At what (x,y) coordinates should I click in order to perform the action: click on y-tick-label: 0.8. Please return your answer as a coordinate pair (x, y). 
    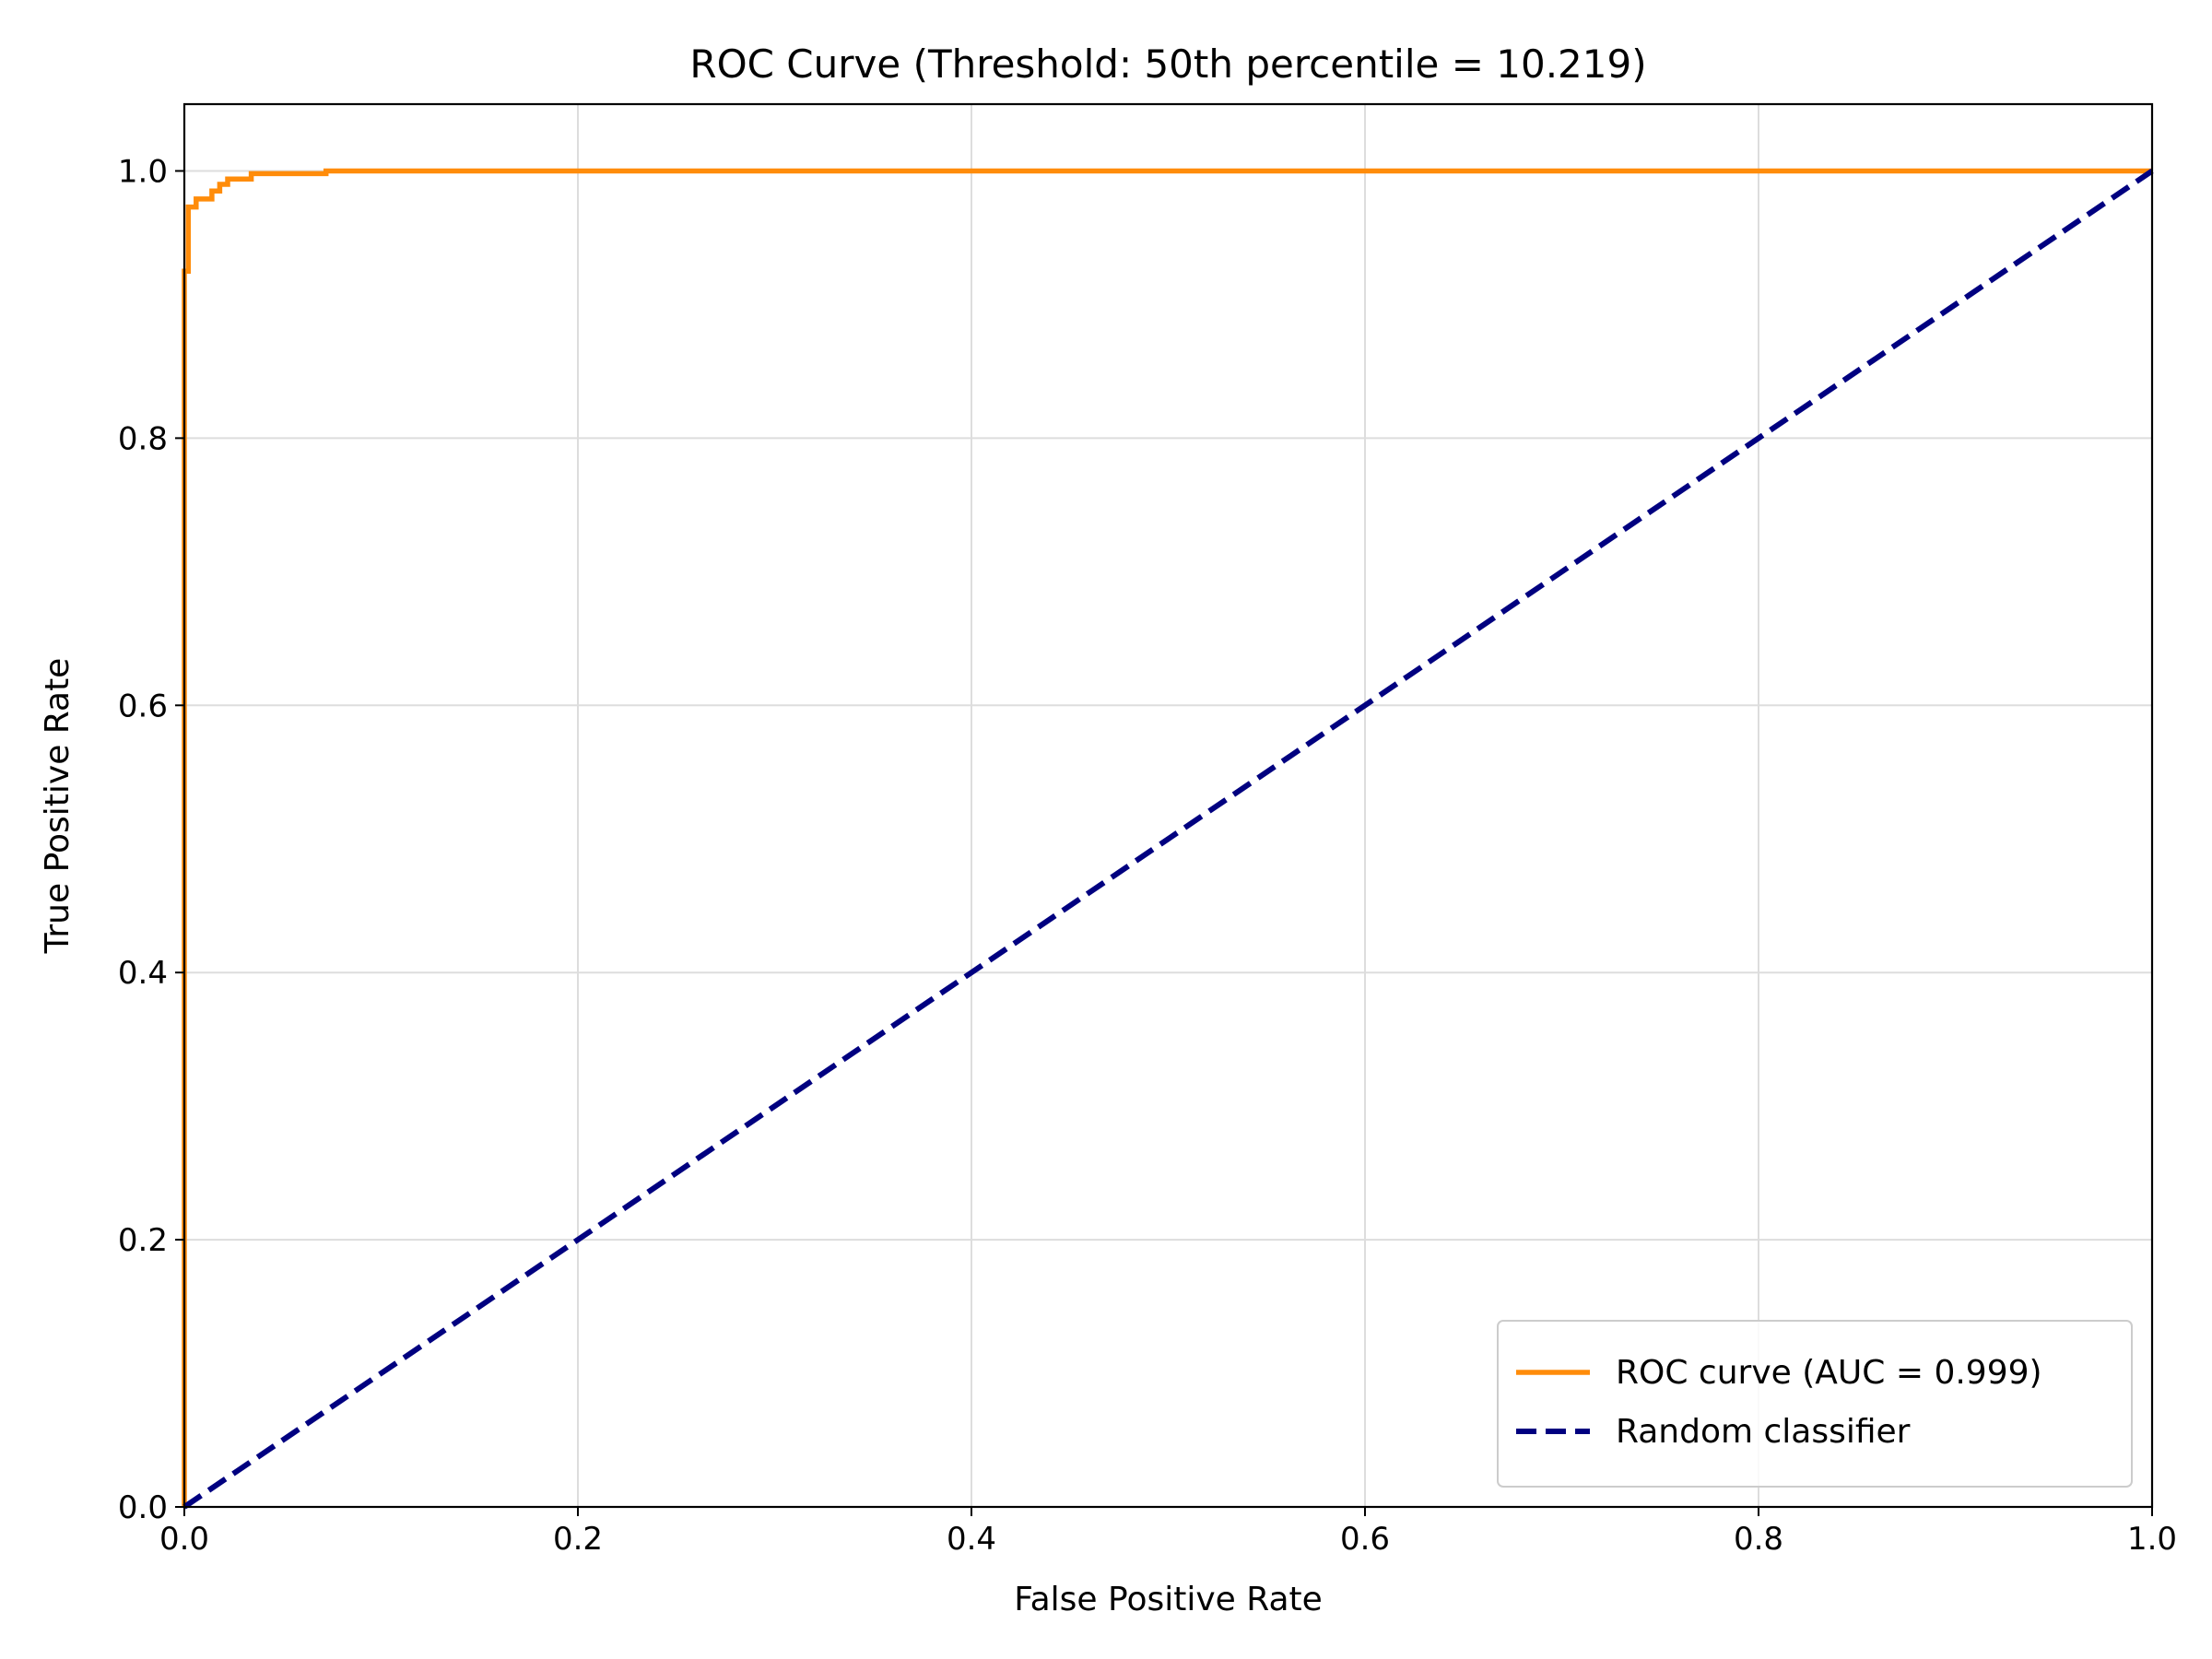
    Looking at the image, I should click on (143, 438).